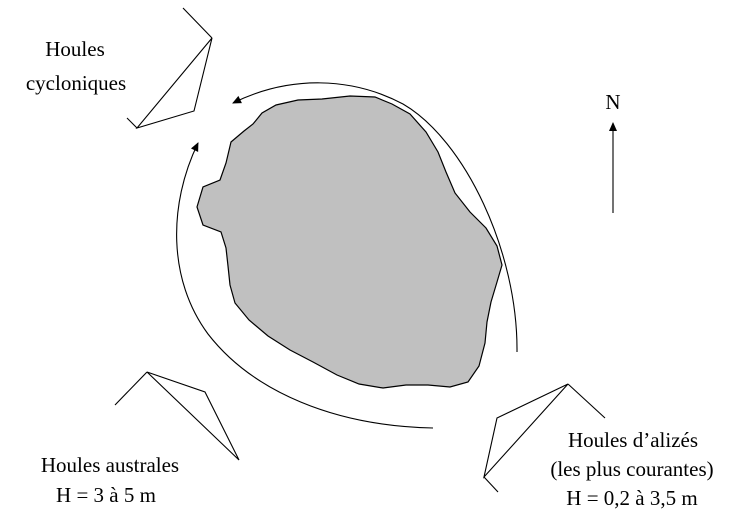 This screenshot has height=514, width=729. Describe the element at coordinates (76, 66) in the screenshot. I see `cyclonic-swell-label: Houles cycloniques` at that location.